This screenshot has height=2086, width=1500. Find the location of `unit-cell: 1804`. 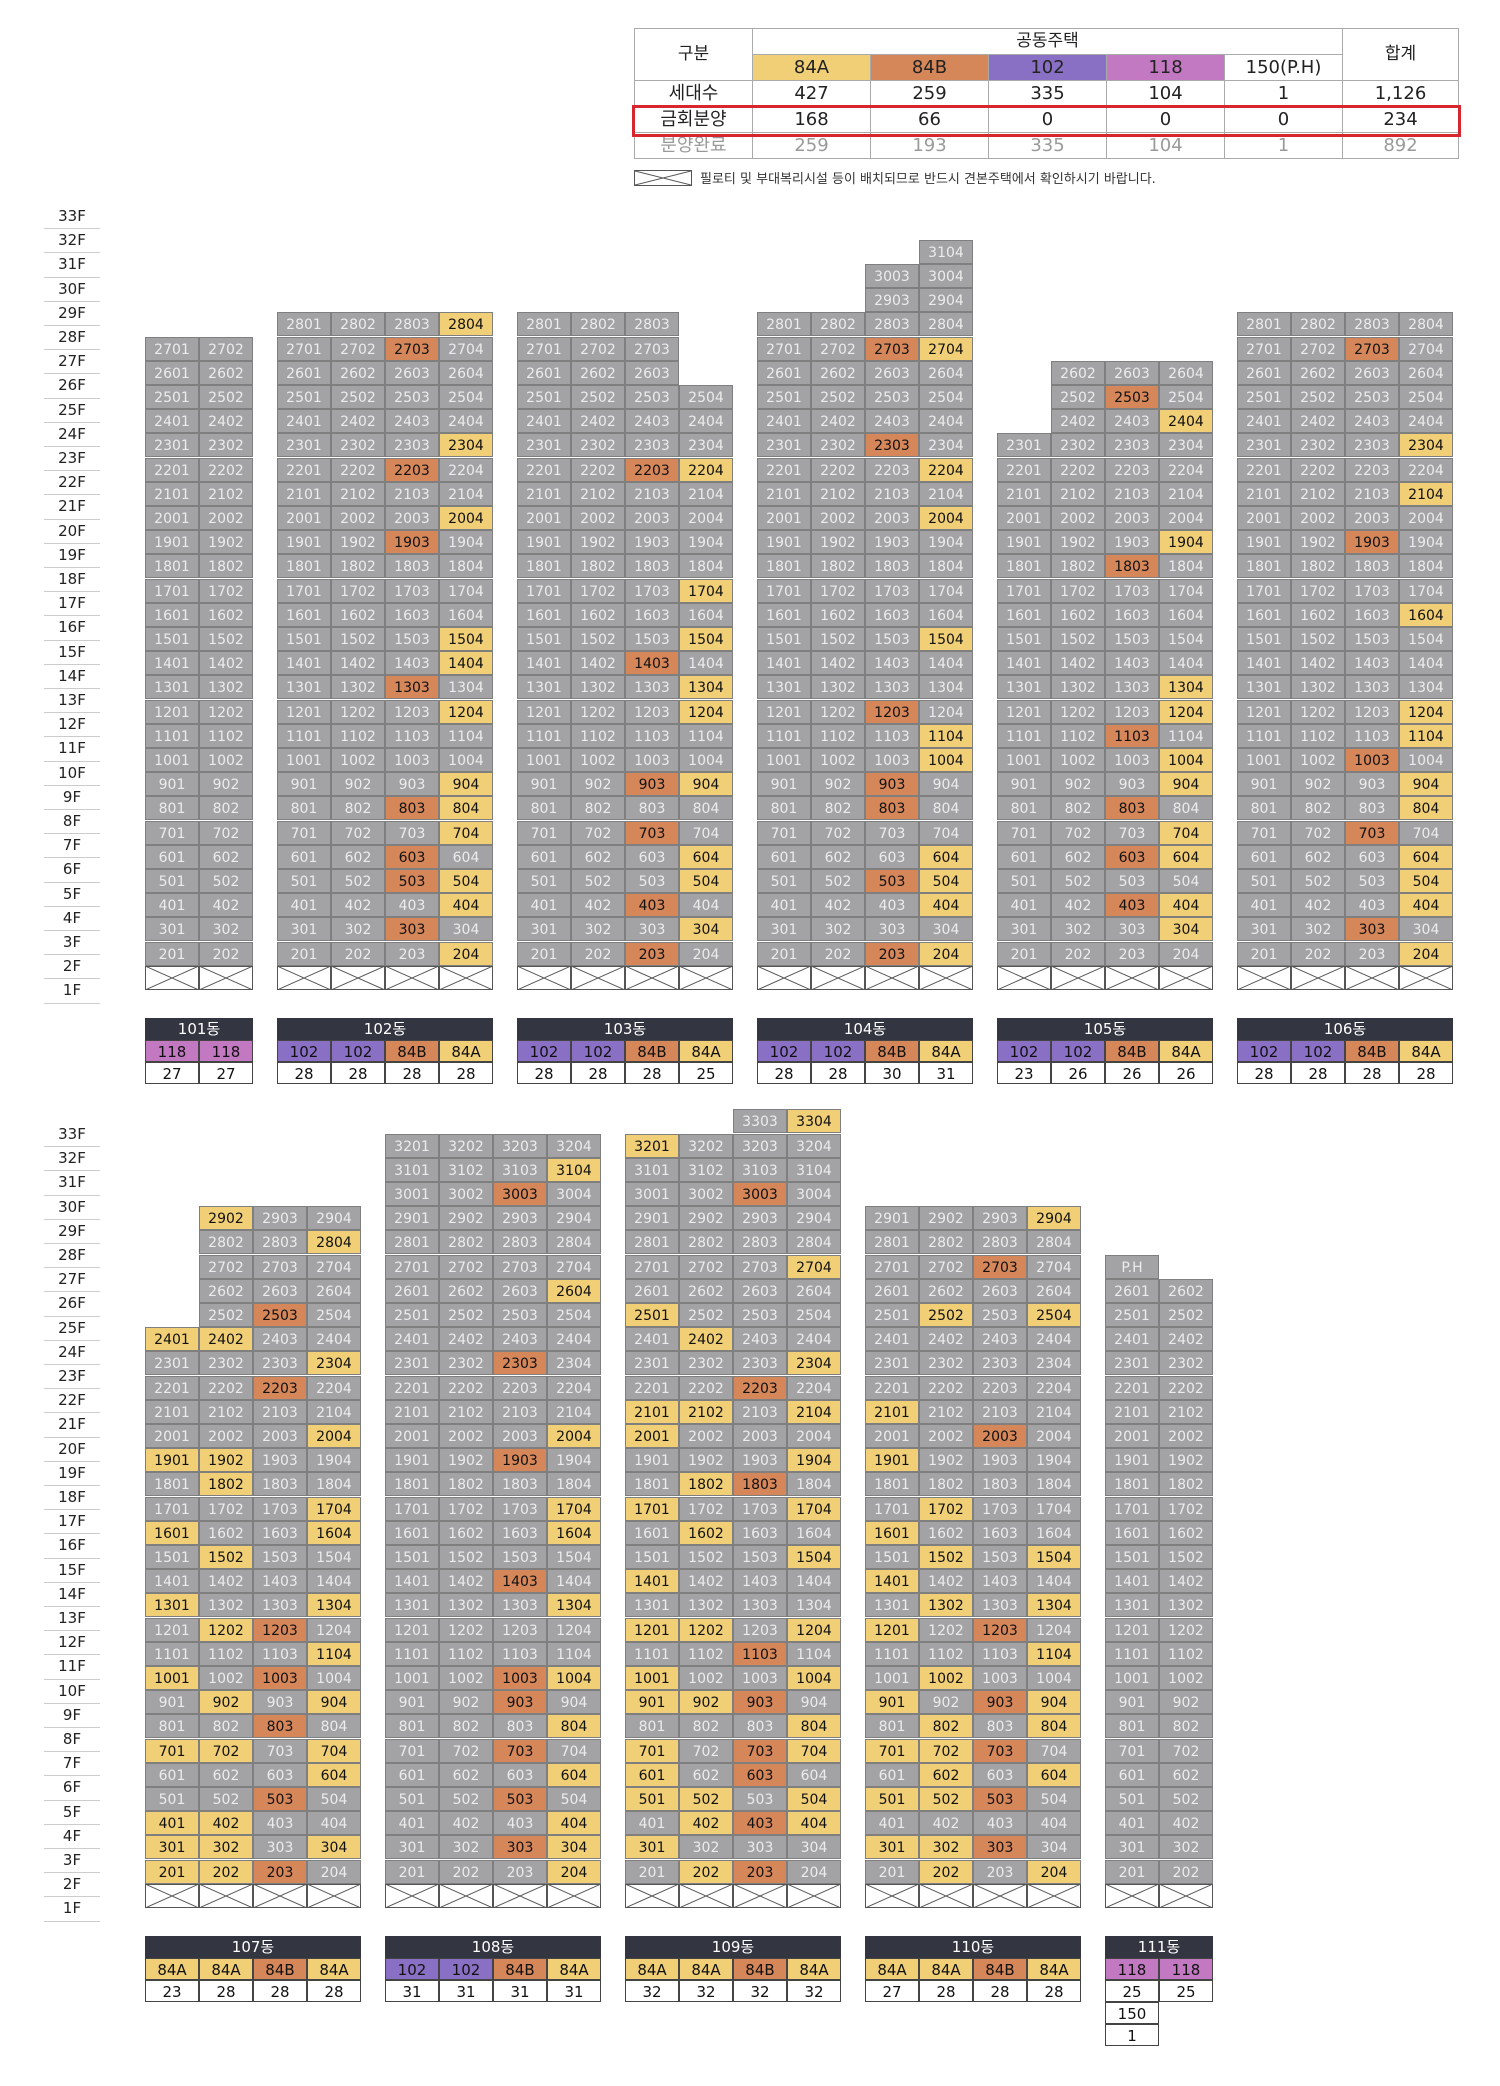

unit-cell: 1804 is located at coordinates (334, 1484).